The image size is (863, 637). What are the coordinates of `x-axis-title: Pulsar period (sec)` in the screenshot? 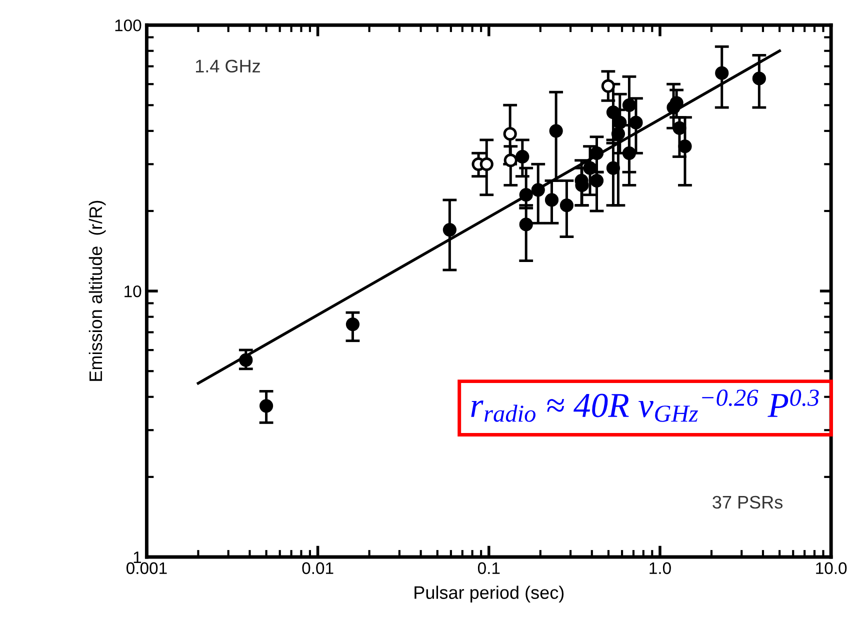 It's located at (489, 594).